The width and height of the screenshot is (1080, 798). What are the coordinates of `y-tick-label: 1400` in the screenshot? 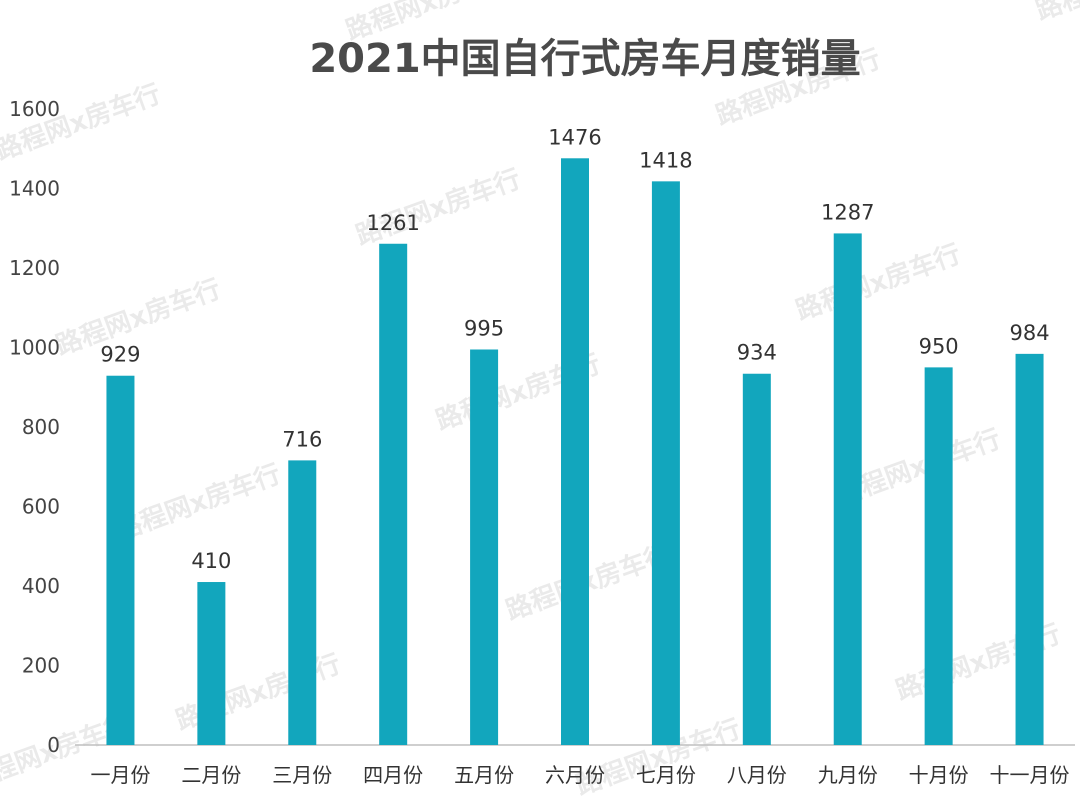 It's located at (34, 189).